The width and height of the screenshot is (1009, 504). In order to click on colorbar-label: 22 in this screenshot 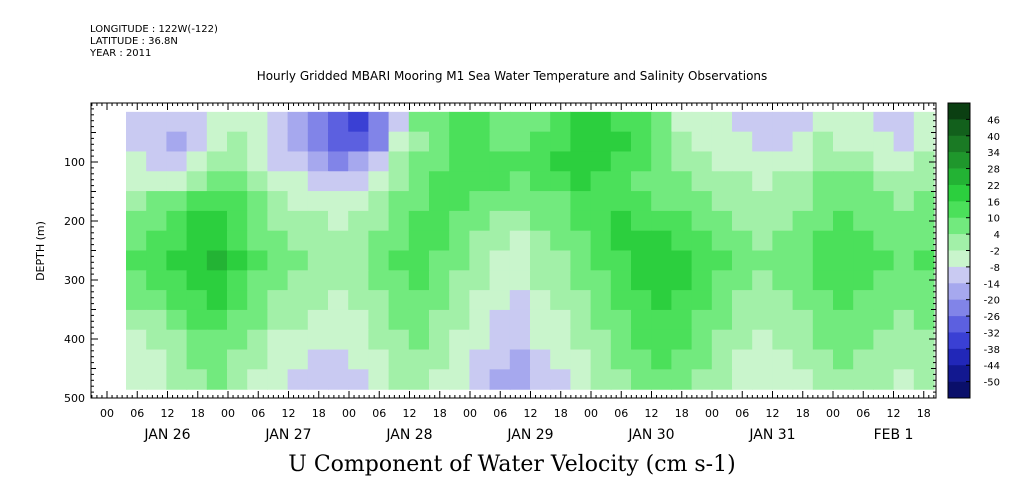, I will do `click(993, 186)`.